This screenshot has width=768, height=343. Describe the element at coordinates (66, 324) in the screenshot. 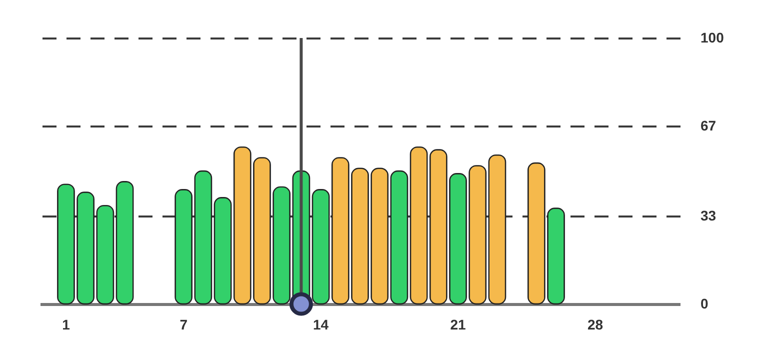

I see `x-tick-label: 1` at that location.